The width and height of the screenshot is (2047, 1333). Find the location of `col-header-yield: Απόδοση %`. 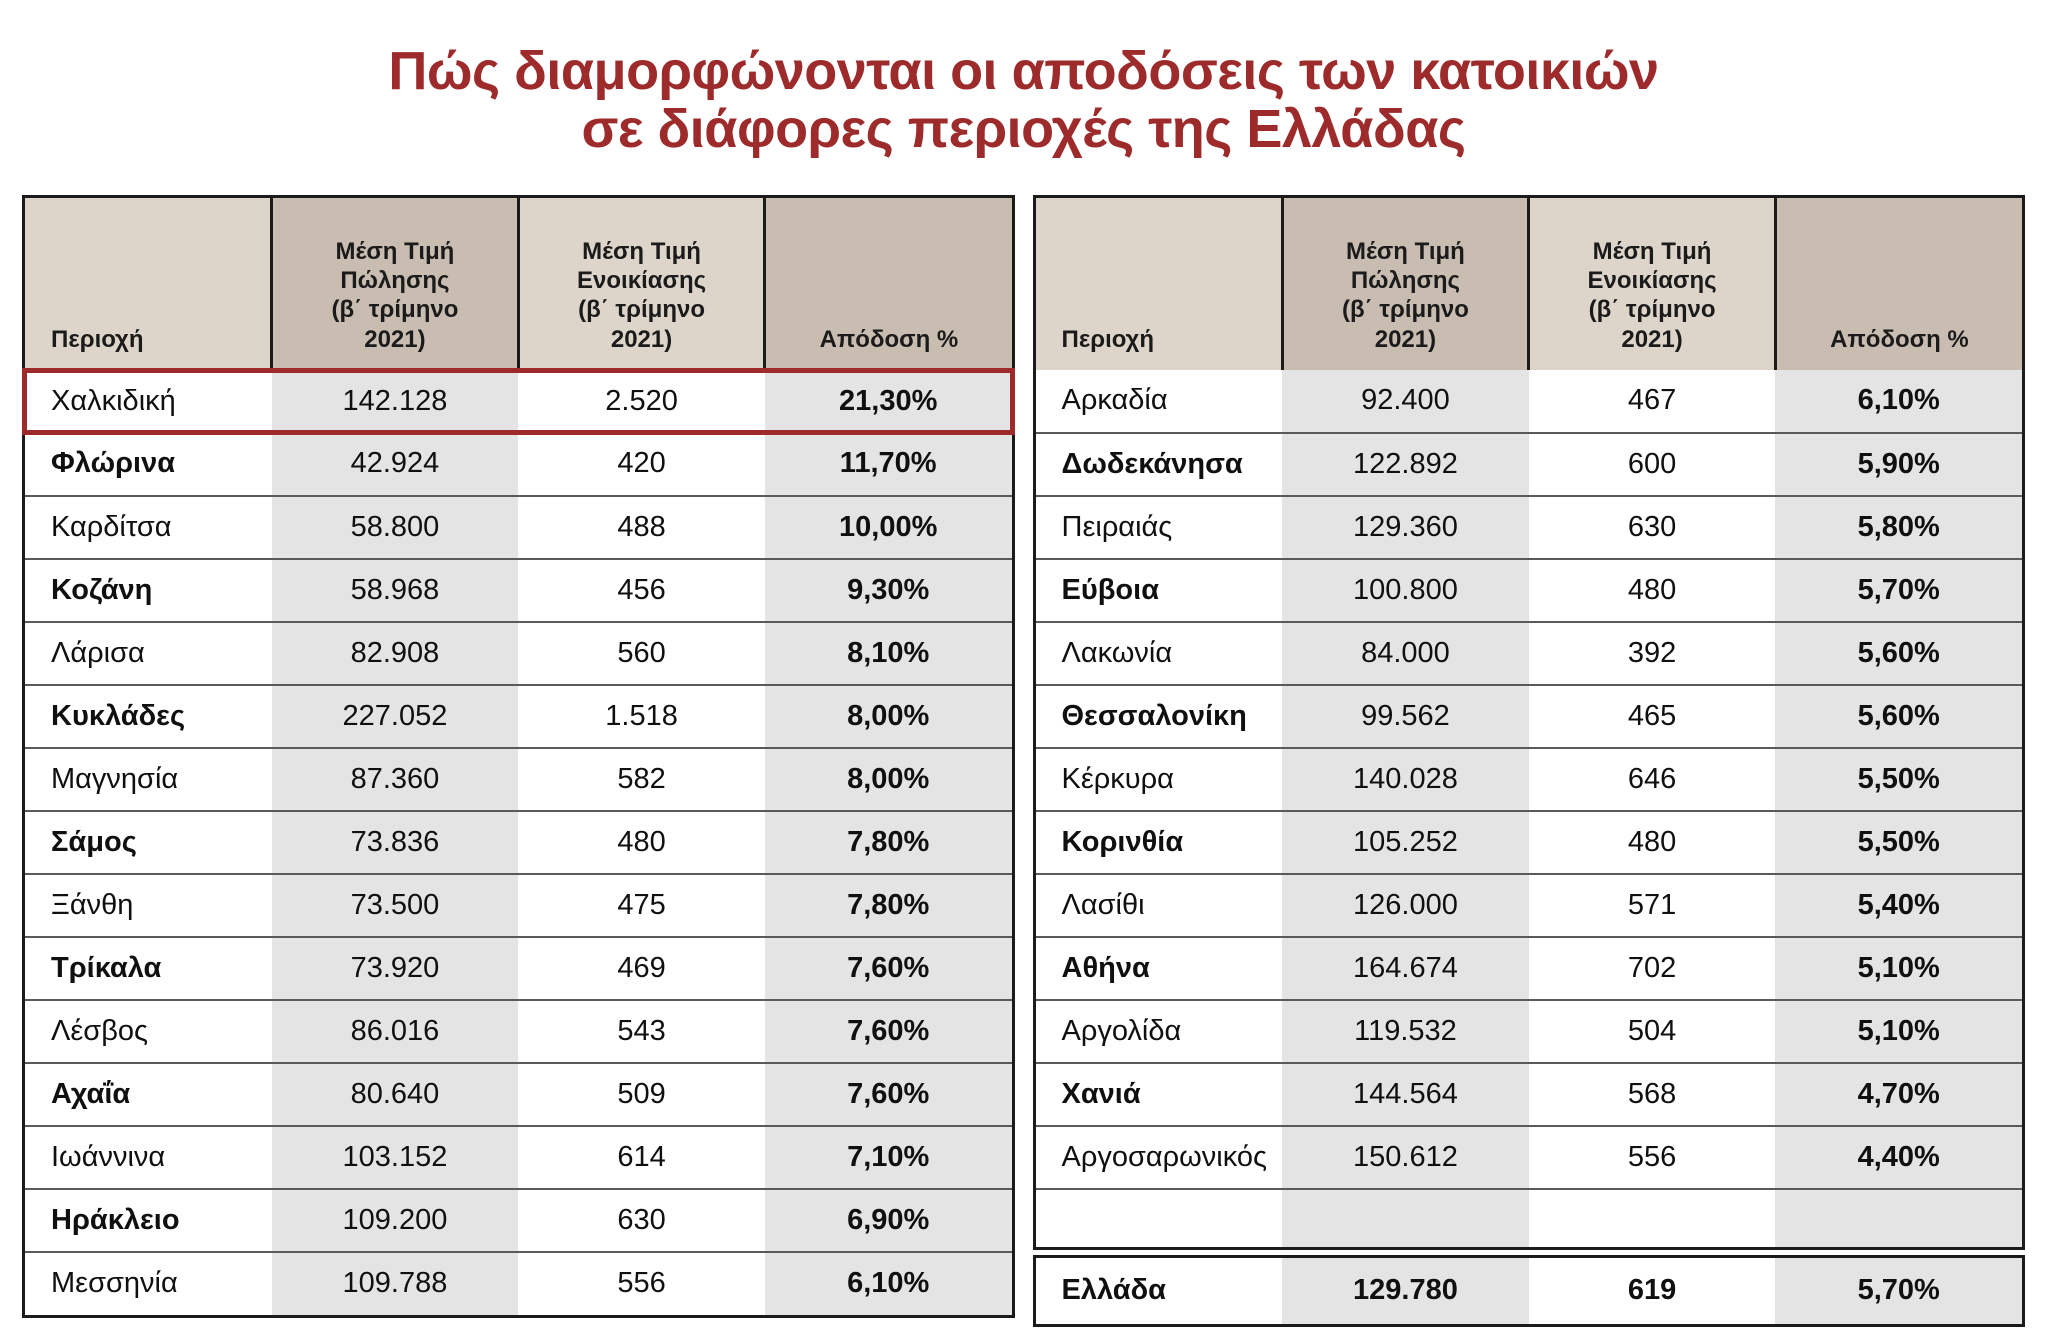

col-header-yield: Απόδοση % is located at coordinates (888, 283).